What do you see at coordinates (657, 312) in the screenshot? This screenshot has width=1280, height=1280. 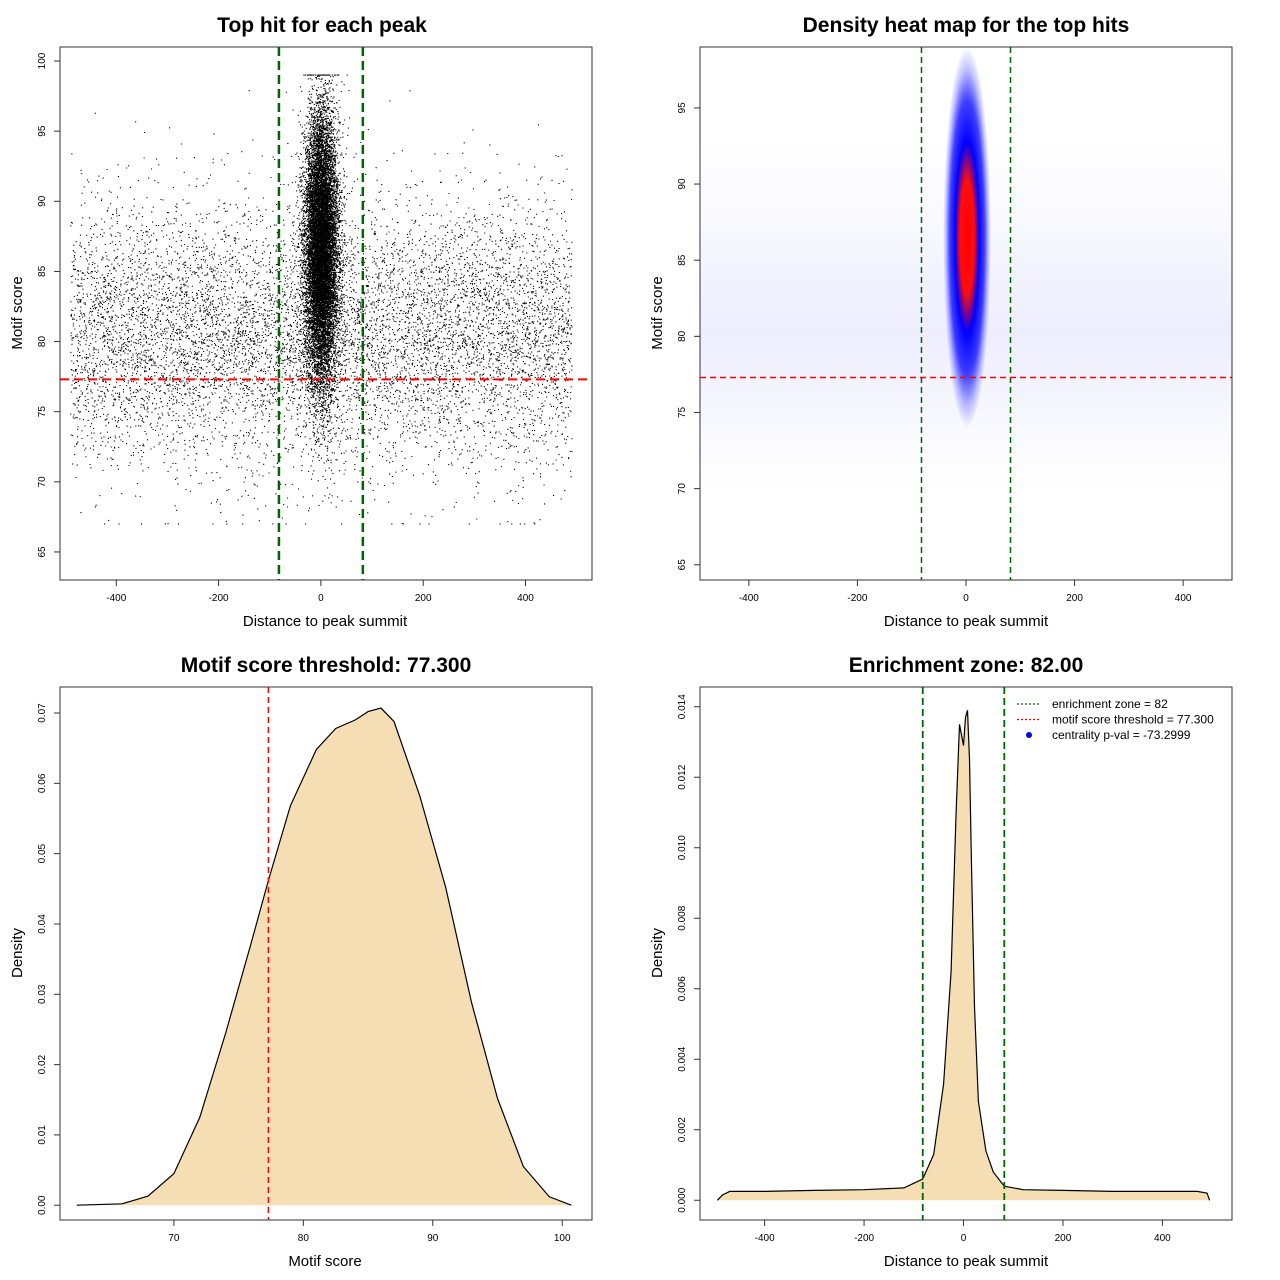 I see `heatmap-y-label: Motif score` at bounding box center [657, 312].